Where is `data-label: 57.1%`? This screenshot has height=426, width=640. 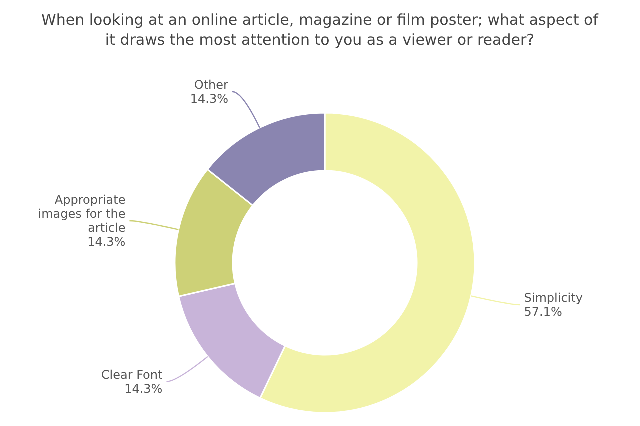
data-label: 57.1% is located at coordinates (543, 312).